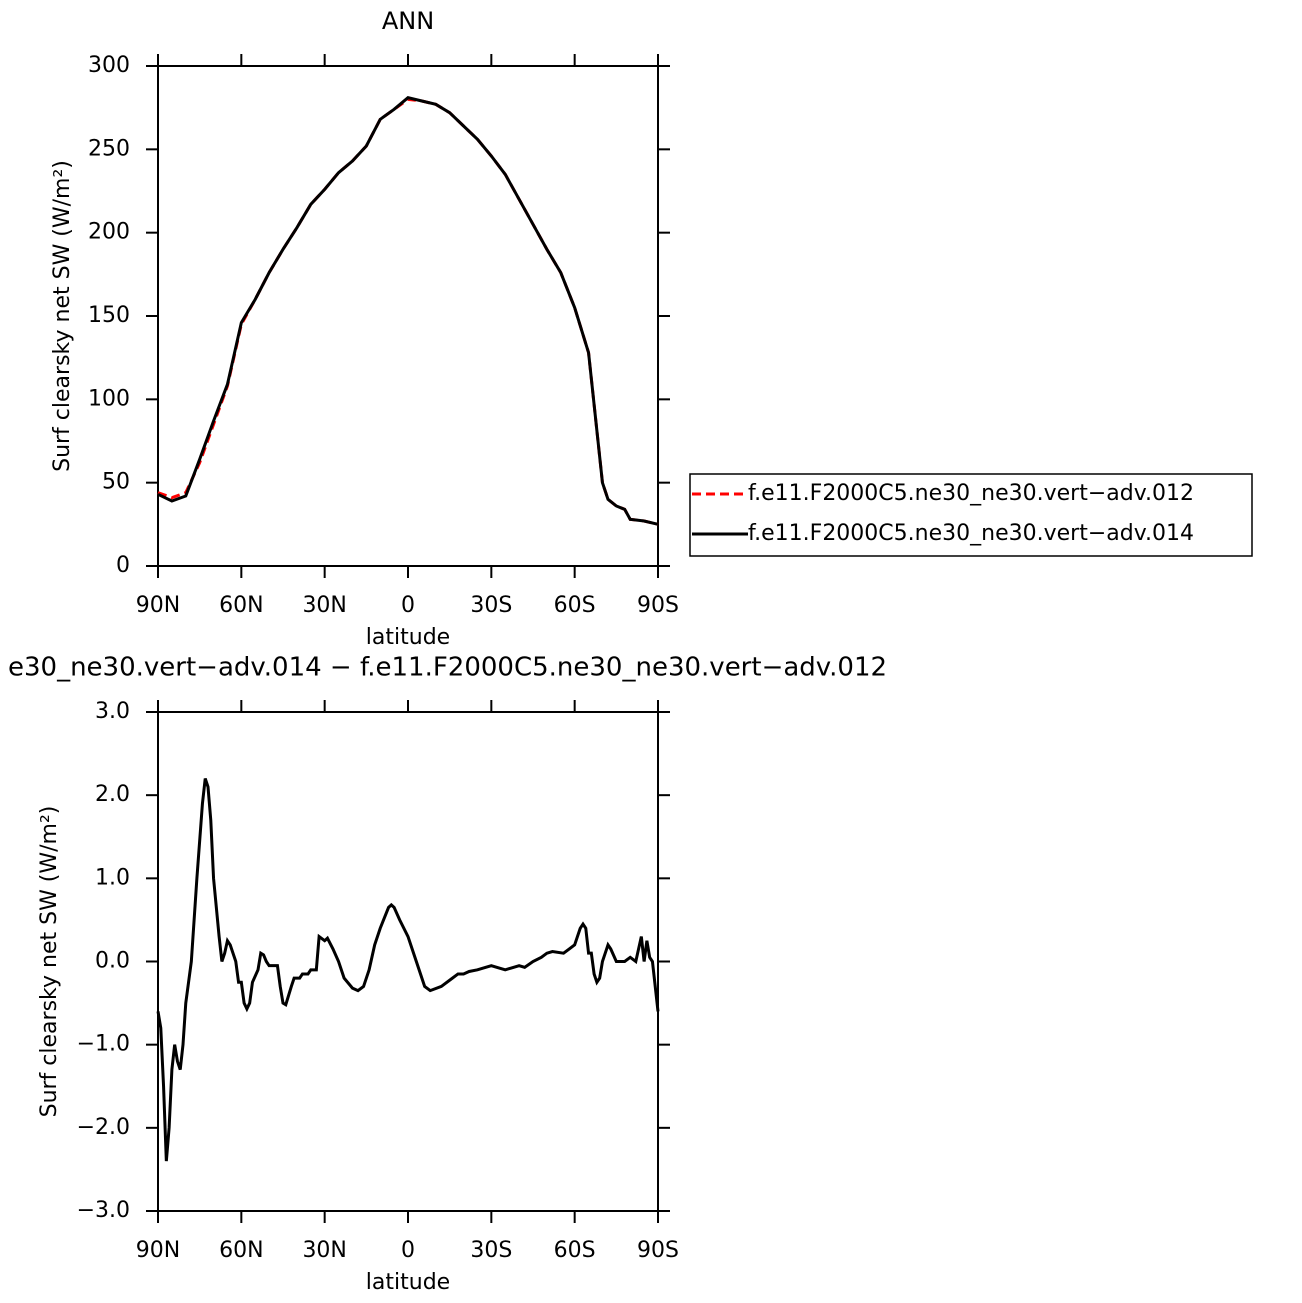 The width and height of the screenshot is (1302, 1303). What do you see at coordinates (103, 1127) in the screenshot?
I see `y-tick-label: −2.0` at bounding box center [103, 1127].